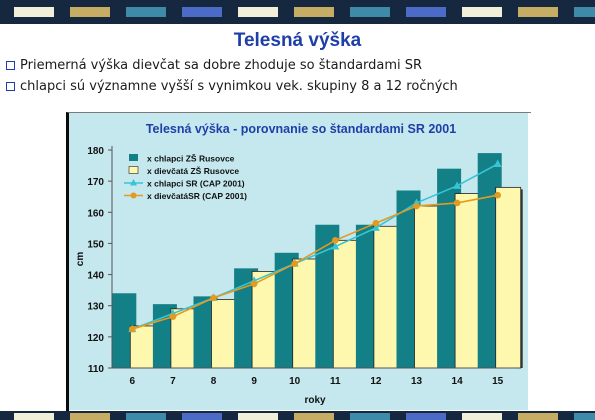 The image size is (595, 420). Describe the element at coordinates (191, 158) in the screenshot. I see `legend-label: x chlapci ZŠ Rusovce` at that location.